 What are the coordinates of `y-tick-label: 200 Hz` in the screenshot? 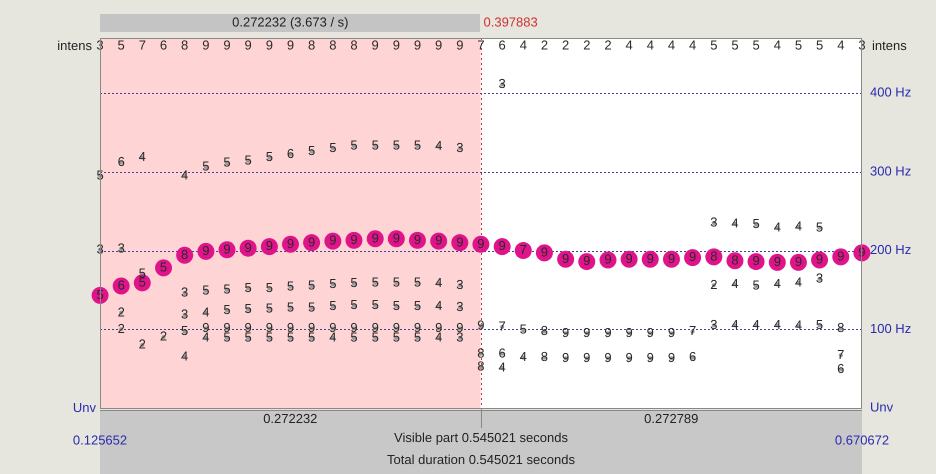 It's located at (891, 250).